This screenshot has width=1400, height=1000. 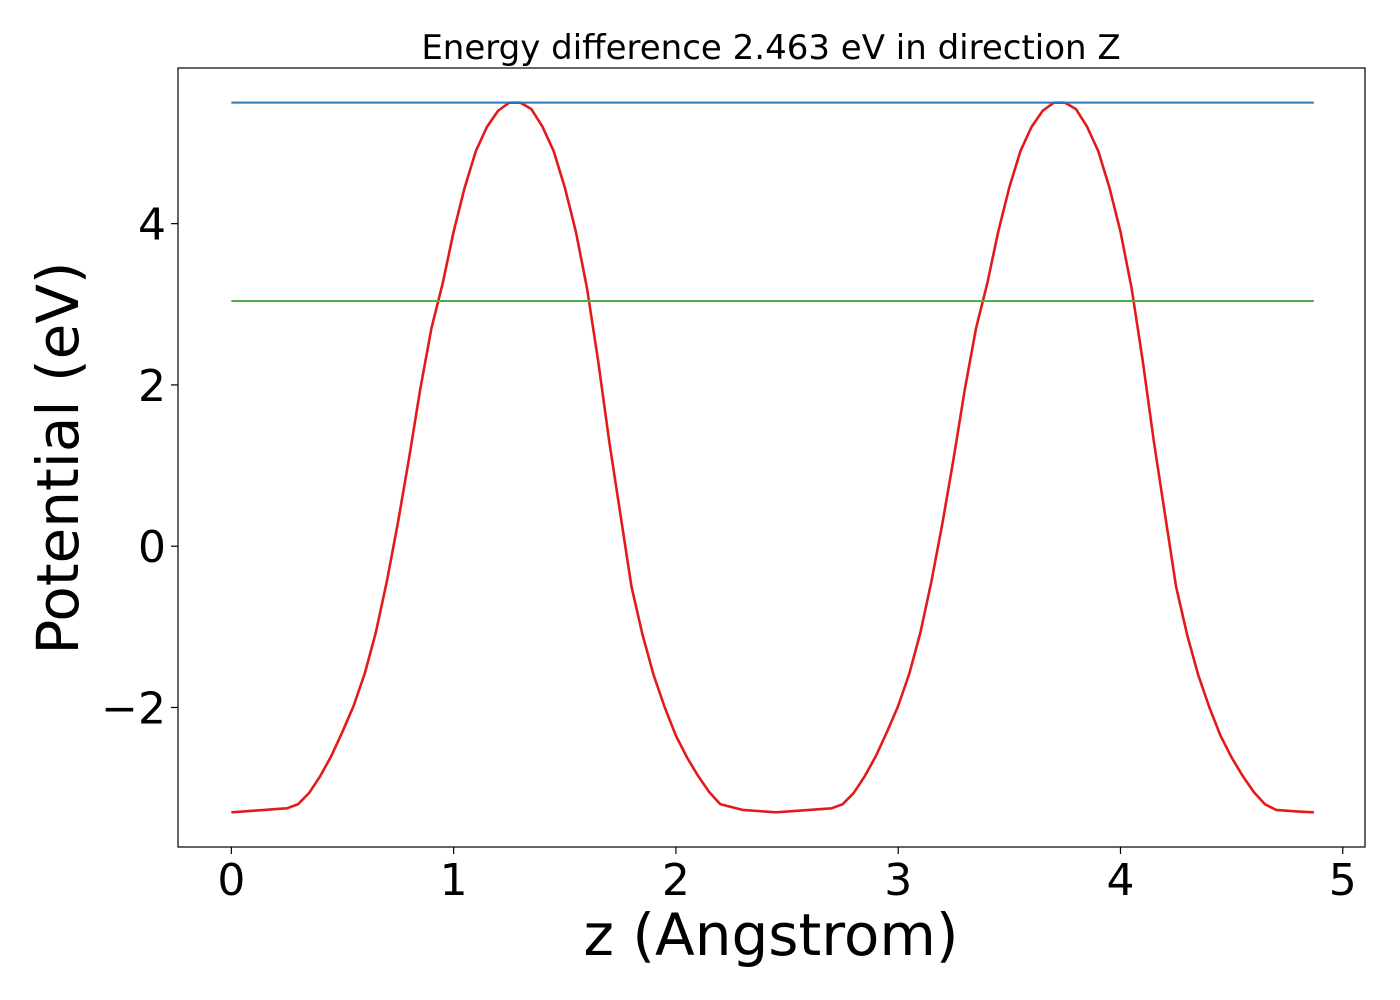 I want to click on x-tick-label: 5, so click(x=1343, y=880).